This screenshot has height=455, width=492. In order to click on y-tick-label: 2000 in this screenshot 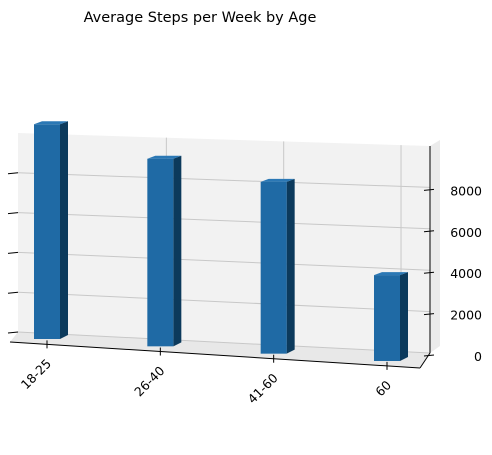, I will do `click(466, 315)`.